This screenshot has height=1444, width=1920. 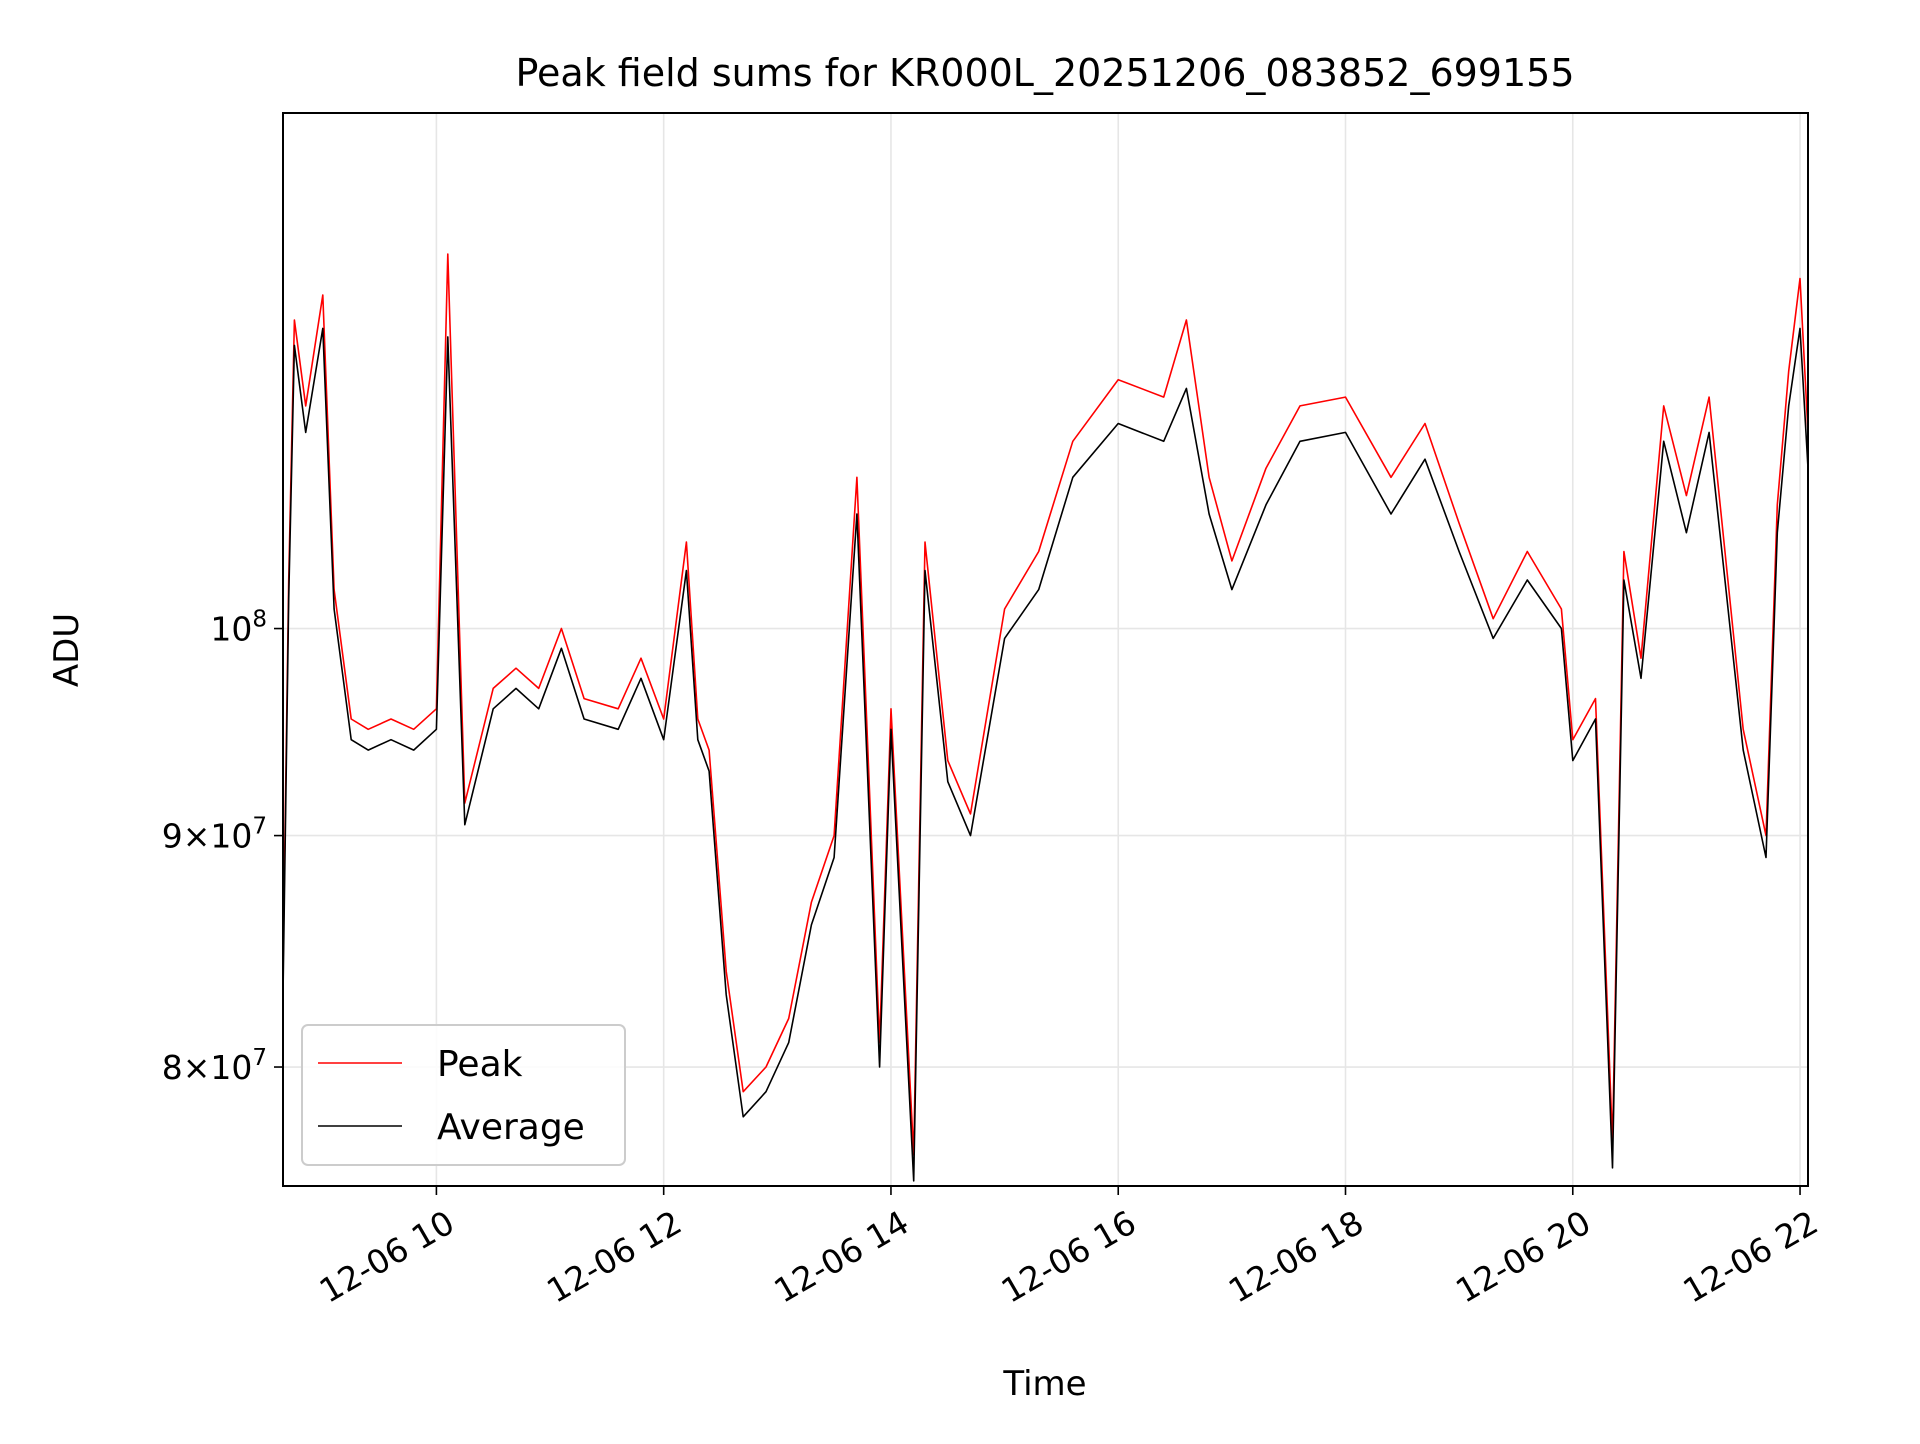 What do you see at coordinates (214, 835) in the screenshot?
I see `y-tick-label: 9×107` at bounding box center [214, 835].